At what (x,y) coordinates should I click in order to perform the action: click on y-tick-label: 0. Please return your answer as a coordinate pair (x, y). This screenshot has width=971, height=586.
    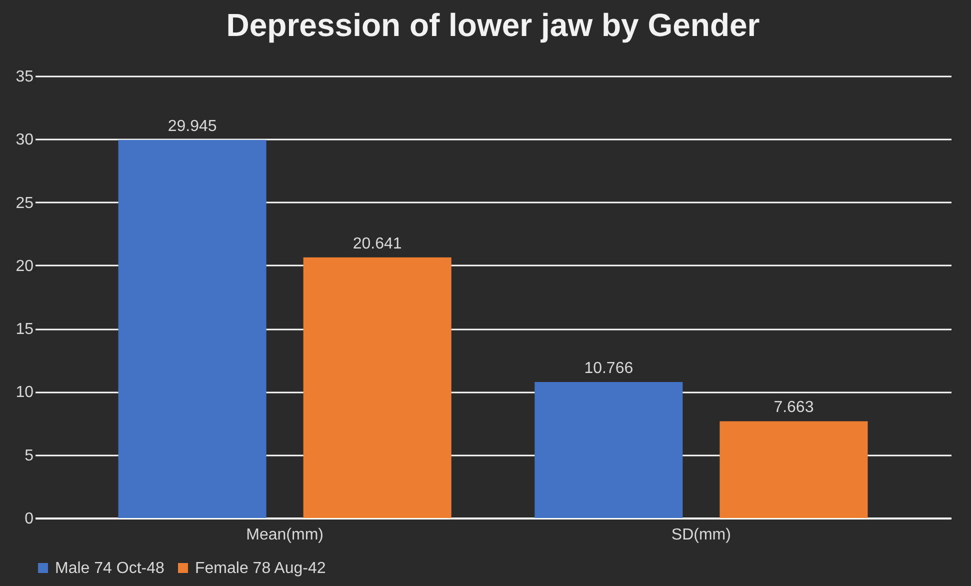
    Looking at the image, I should click on (29, 519).